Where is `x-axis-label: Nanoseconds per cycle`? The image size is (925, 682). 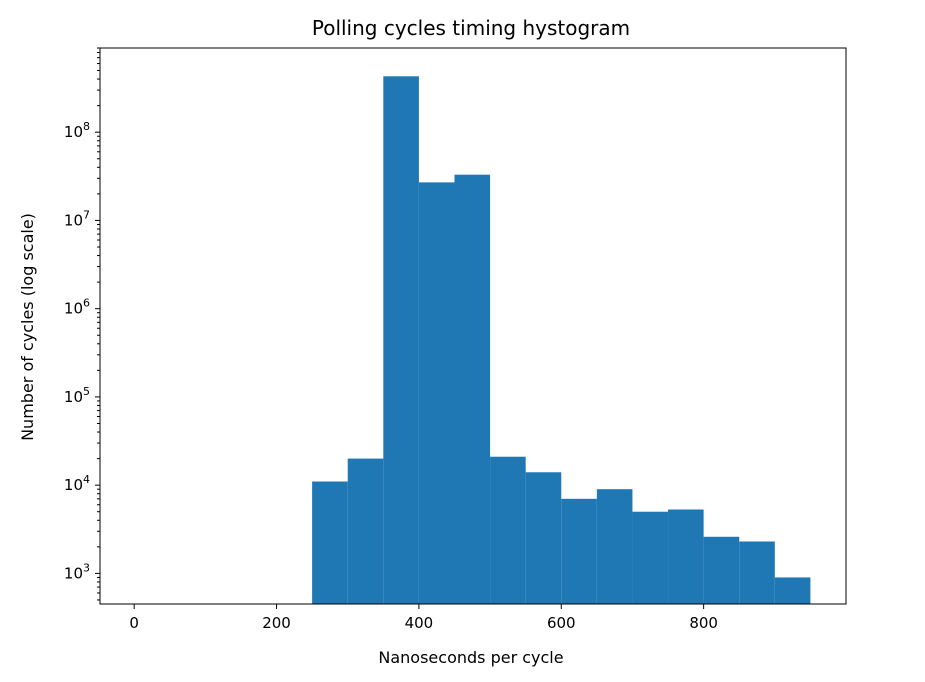 x-axis-label: Nanoseconds per cycle is located at coordinates (470, 657).